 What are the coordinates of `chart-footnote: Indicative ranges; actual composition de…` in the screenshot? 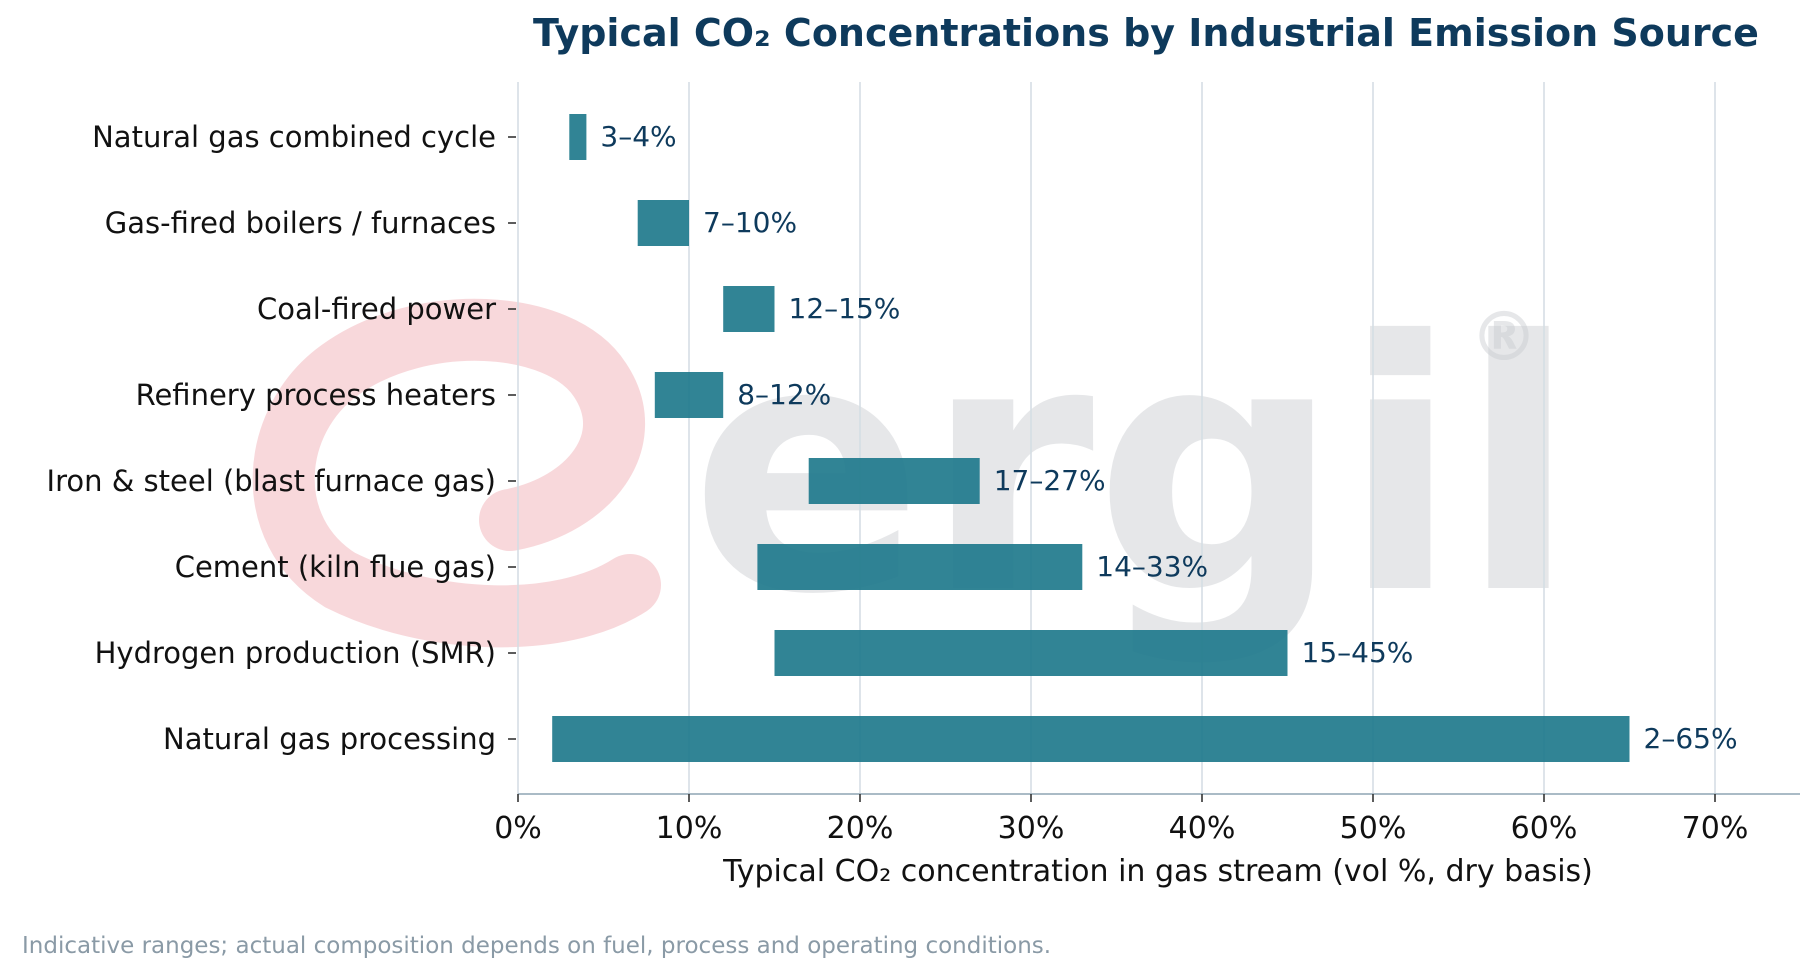 It's located at (536, 946).